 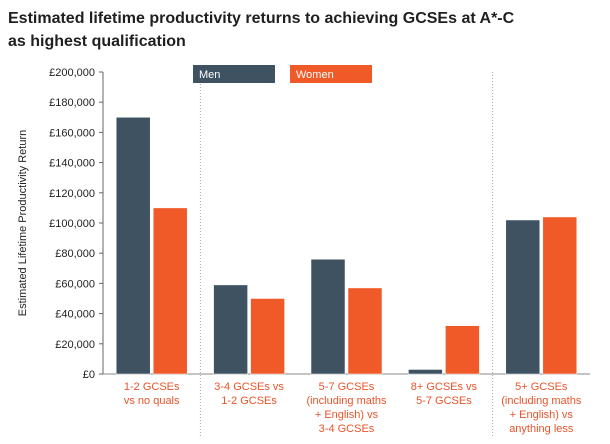 I want to click on y-tick-label: £160,000, so click(x=72, y=133).